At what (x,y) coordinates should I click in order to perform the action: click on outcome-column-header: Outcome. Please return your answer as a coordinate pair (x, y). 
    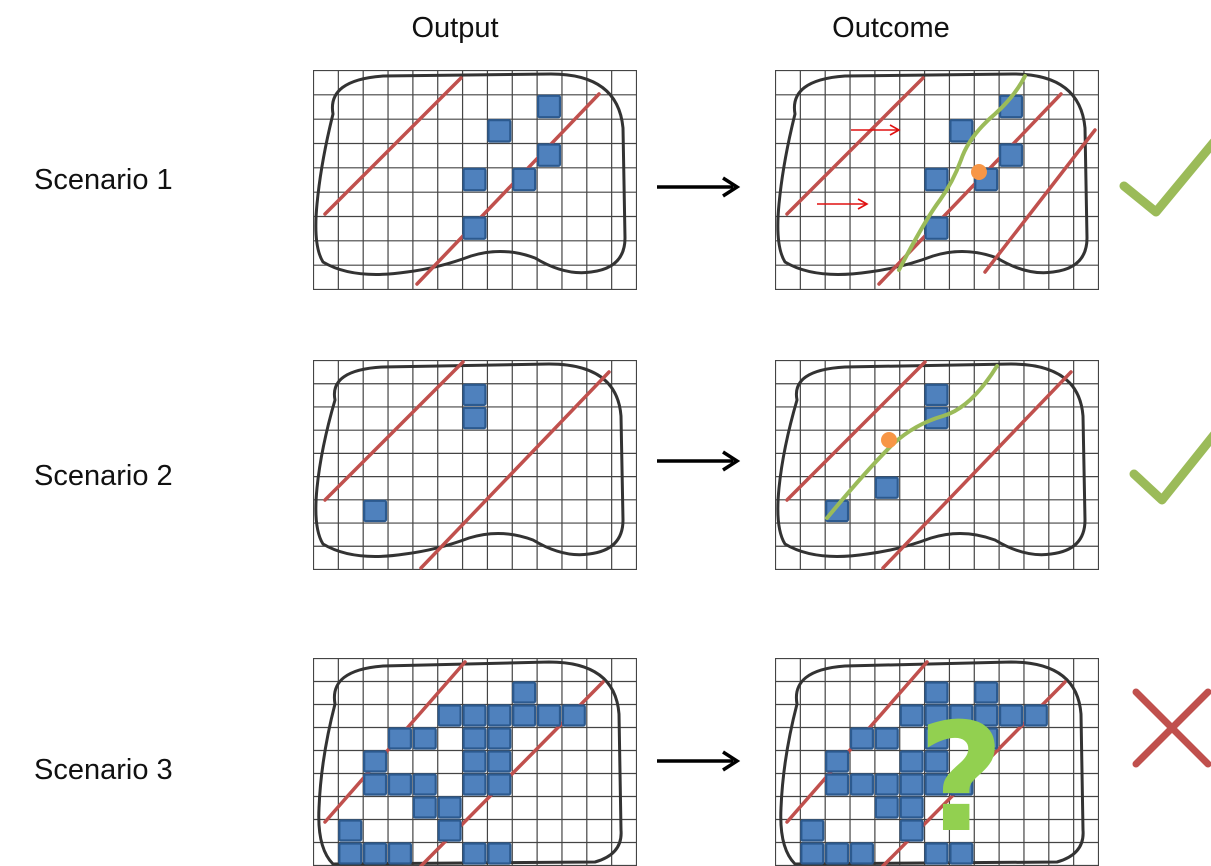
    Looking at the image, I should click on (891, 28).